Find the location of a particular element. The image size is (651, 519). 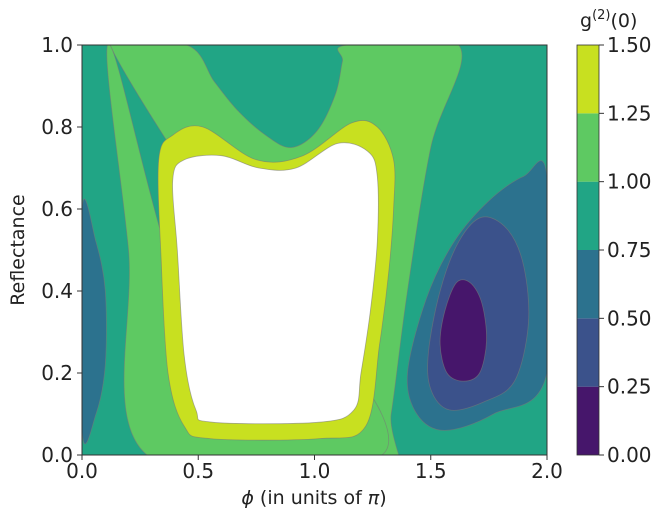

y-tick-label: 0.0 is located at coordinates (57, 455).